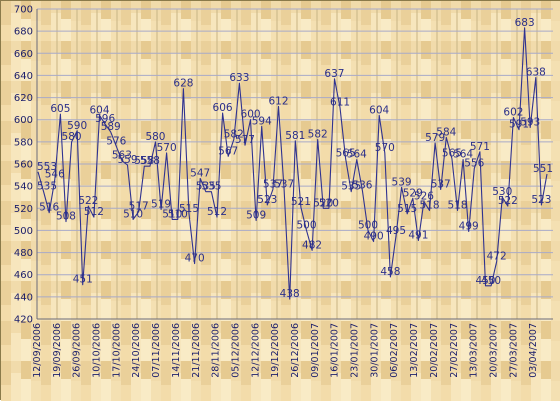 The height and width of the screenshot is (401, 560). What do you see at coordinates (474, 350) in the screenshot?
I see `x-tick-label: 13/03/2007` at bounding box center [474, 350].